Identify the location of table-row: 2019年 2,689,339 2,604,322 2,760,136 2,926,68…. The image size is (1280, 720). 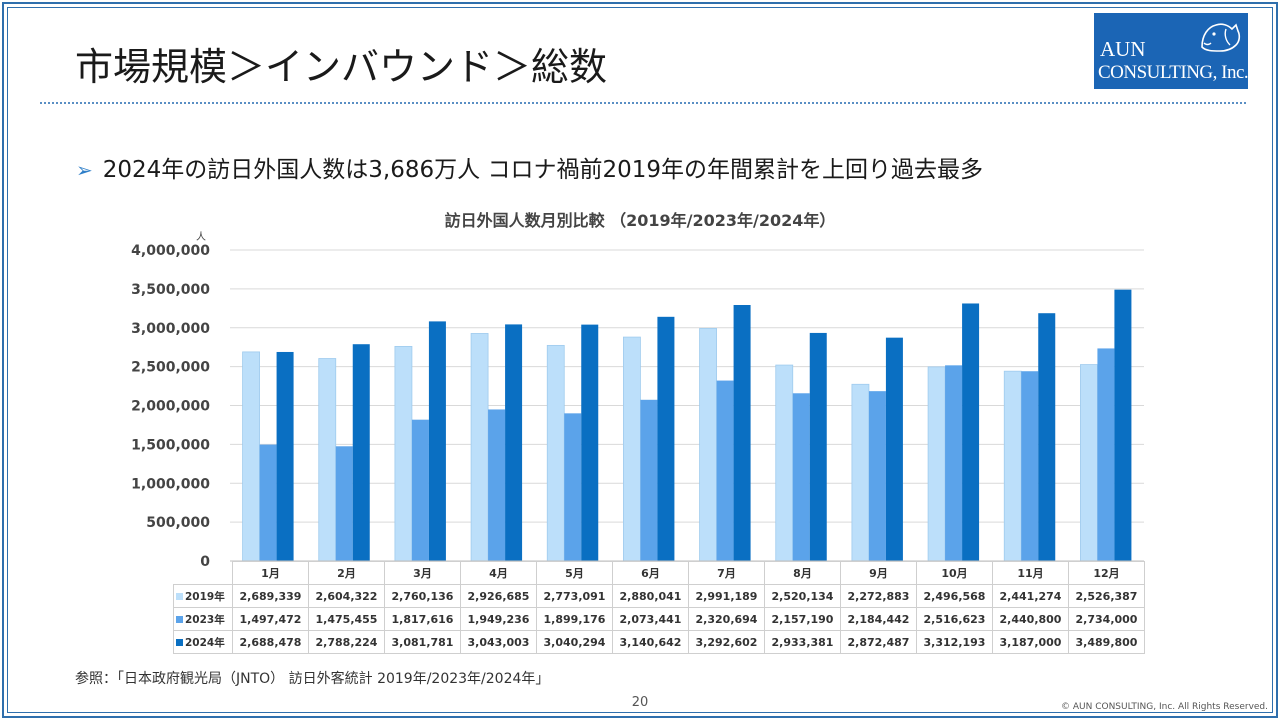
(659, 596).